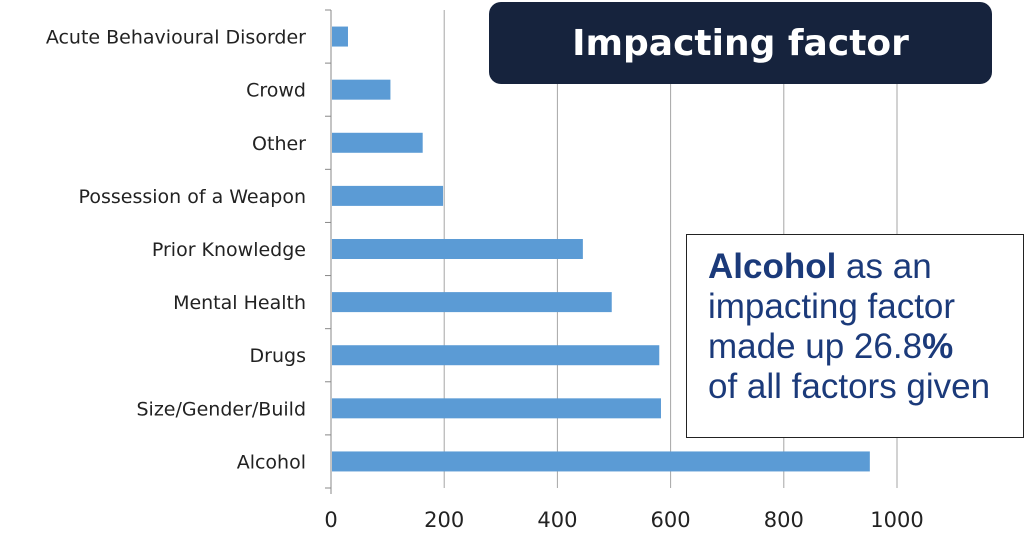 The width and height of the screenshot is (1027, 537). I want to click on category-label: Acute Behavioural Disorder, so click(176, 38).